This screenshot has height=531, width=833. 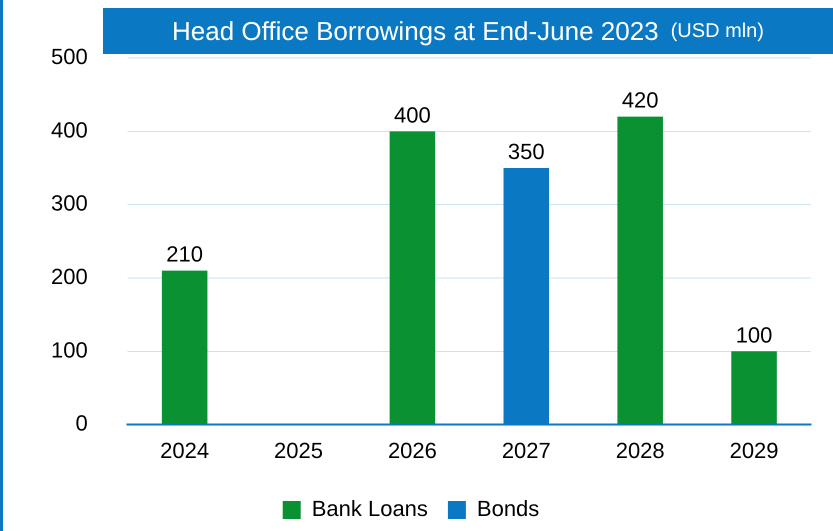 I want to click on legend-label: Bonds, so click(x=508, y=509).